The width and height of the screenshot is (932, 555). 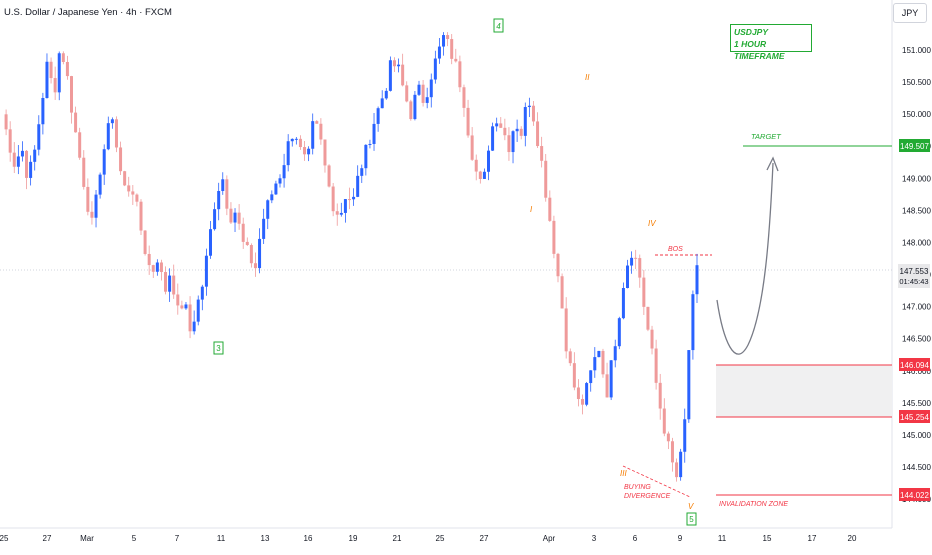 I want to click on zone-bottom-text: 145.254, so click(x=914, y=417).